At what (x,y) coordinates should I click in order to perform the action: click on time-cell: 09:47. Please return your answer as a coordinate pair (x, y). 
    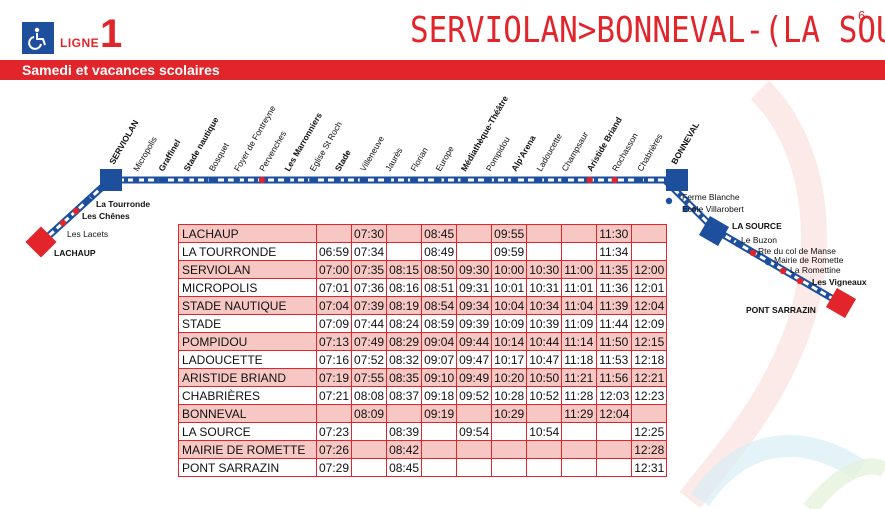
    Looking at the image, I should click on (474, 359).